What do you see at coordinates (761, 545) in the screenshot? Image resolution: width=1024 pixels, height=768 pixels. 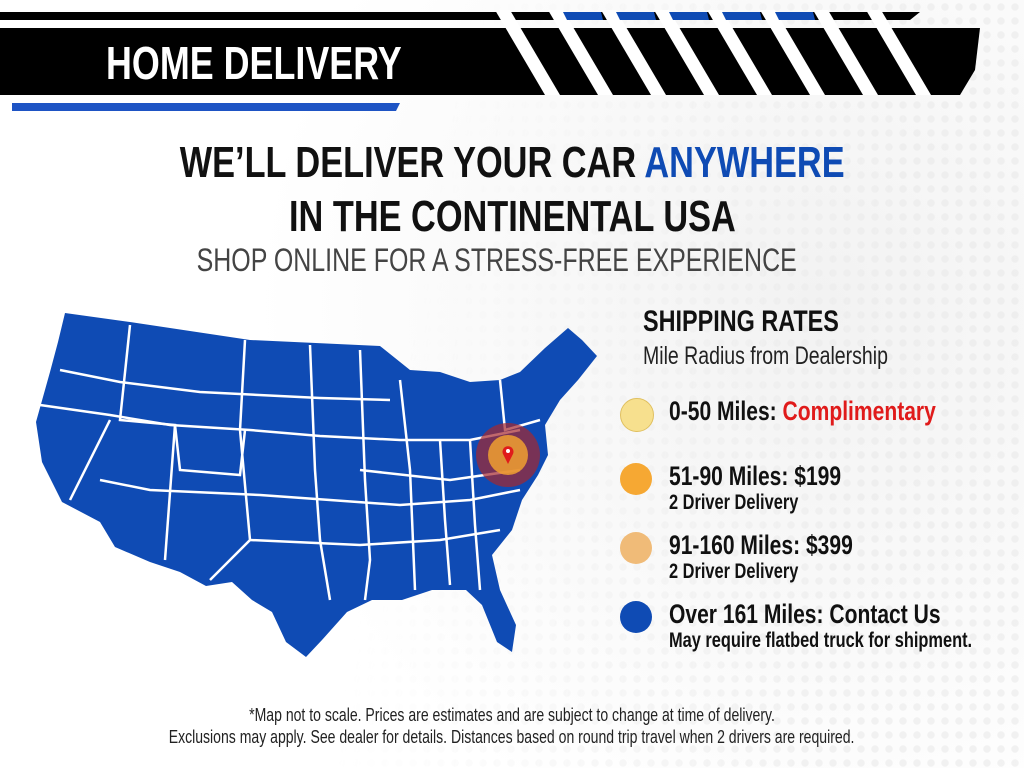 I see `rate-label-text: 91-160 Miles: $399` at bounding box center [761, 545].